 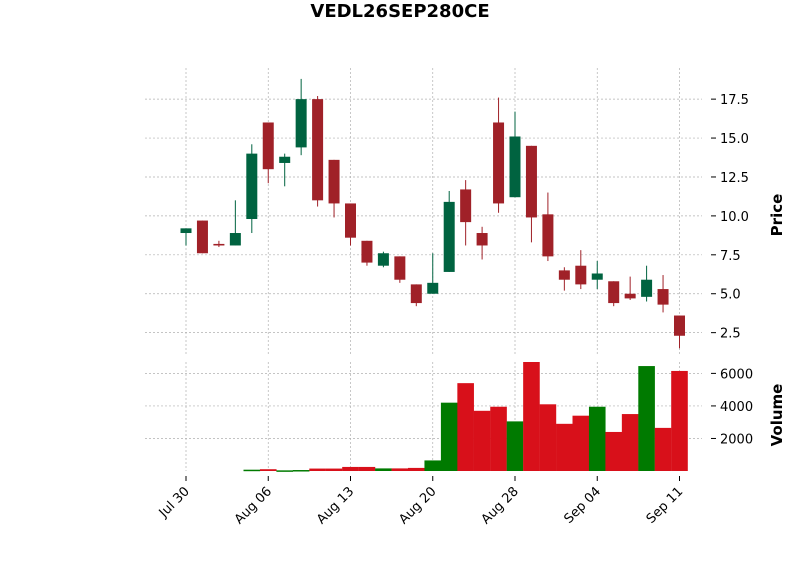 I want to click on x-tick-label: Sep 04, so click(x=583, y=505).